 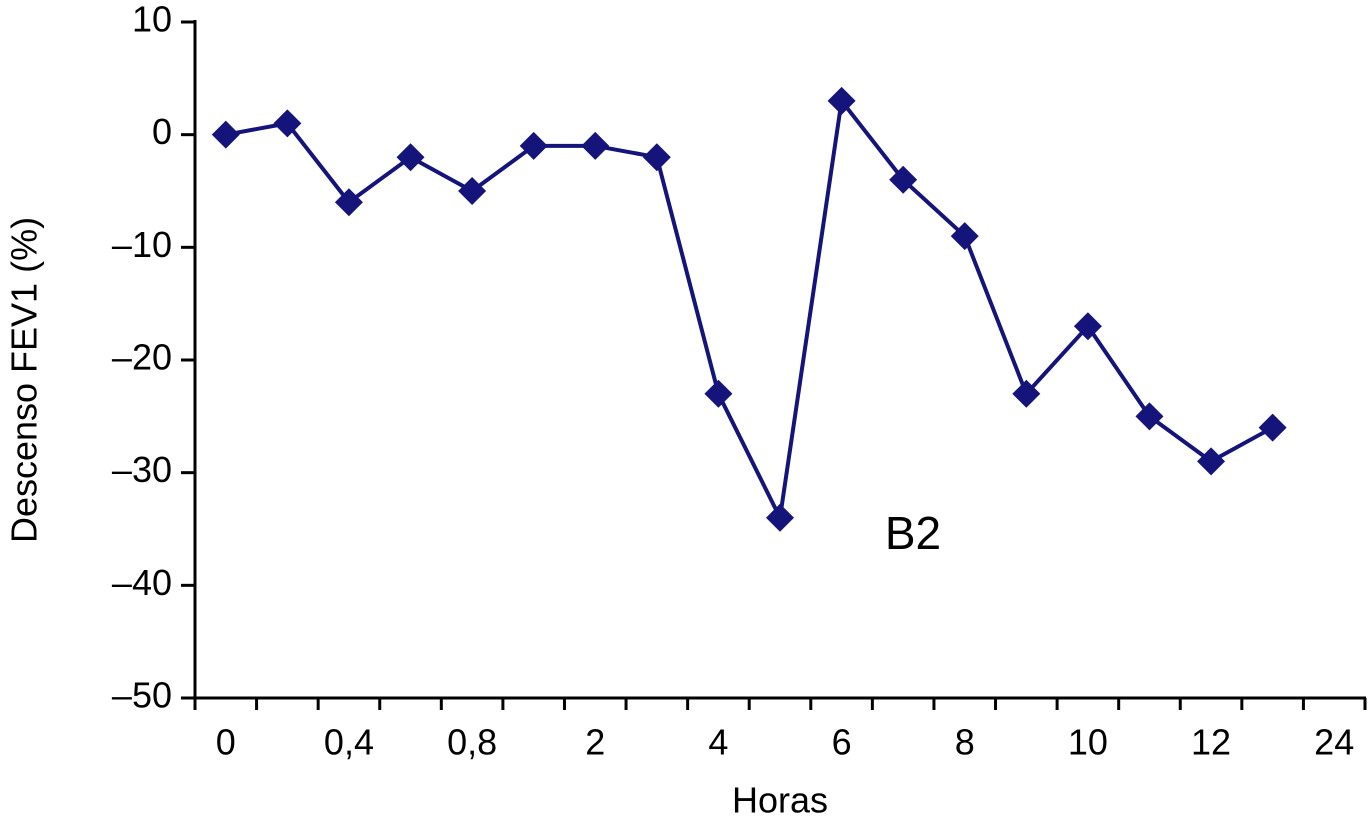 What do you see at coordinates (142, 695) in the screenshot?
I see `y-tick-label: –50` at bounding box center [142, 695].